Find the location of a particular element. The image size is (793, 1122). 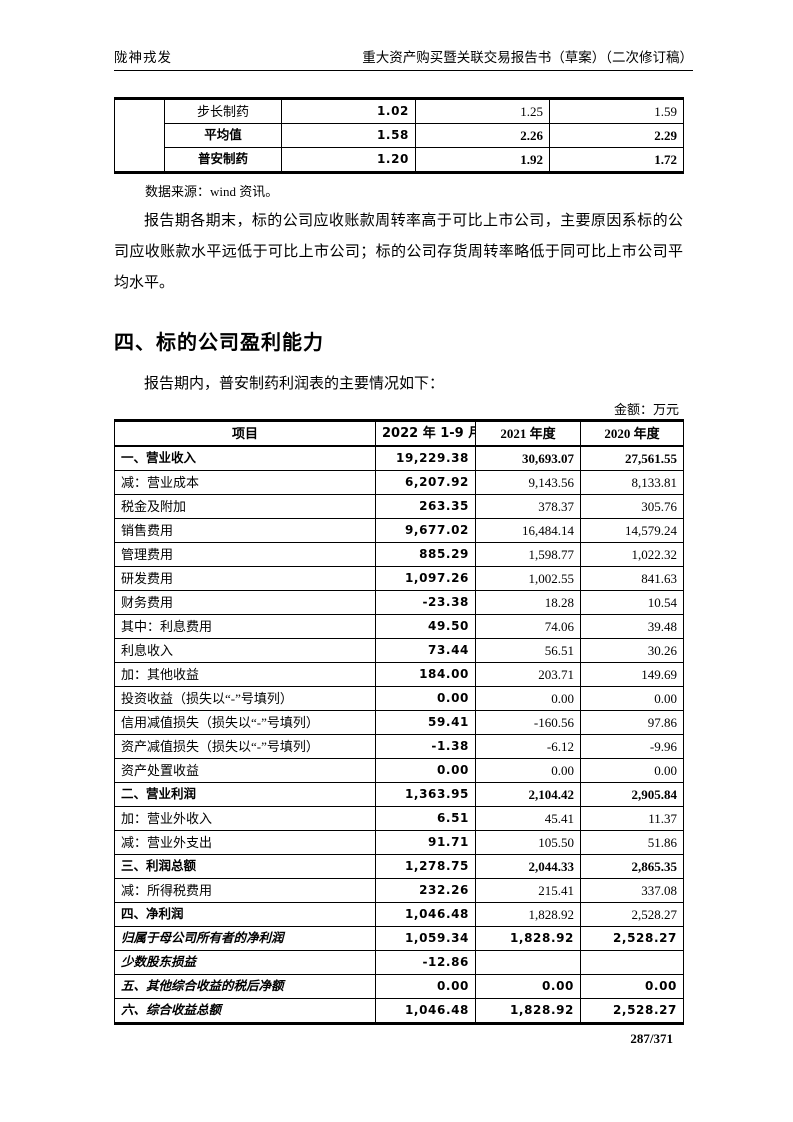

value-cell-2021: 1.25 is located at coordinates (482, 111).